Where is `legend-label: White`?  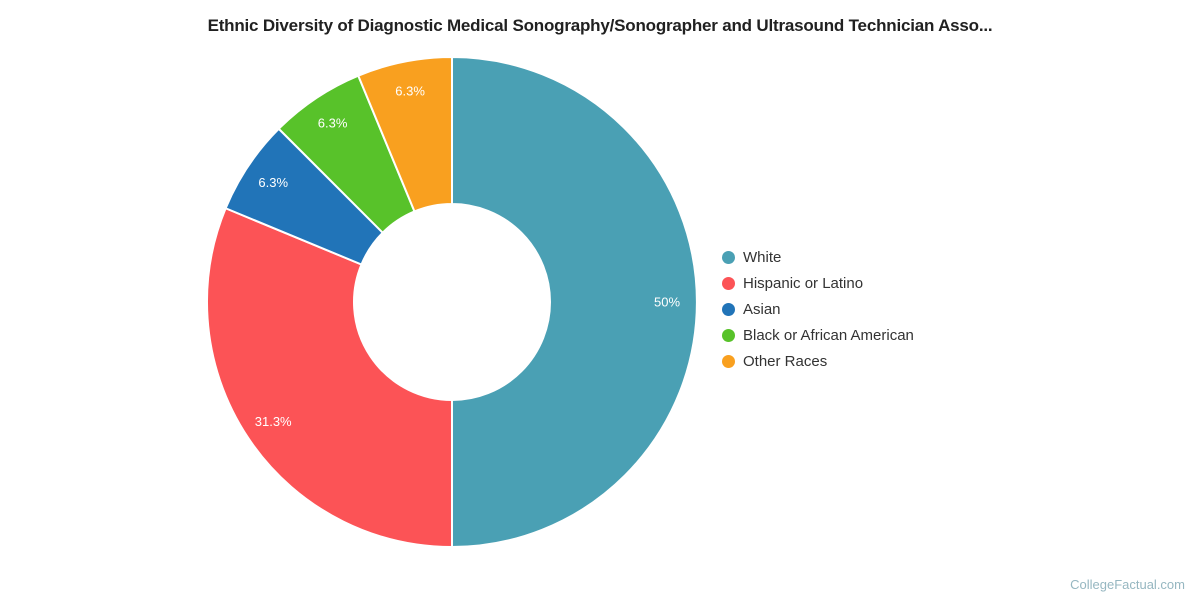
legend-label: White is located at coordinates (762, 257).